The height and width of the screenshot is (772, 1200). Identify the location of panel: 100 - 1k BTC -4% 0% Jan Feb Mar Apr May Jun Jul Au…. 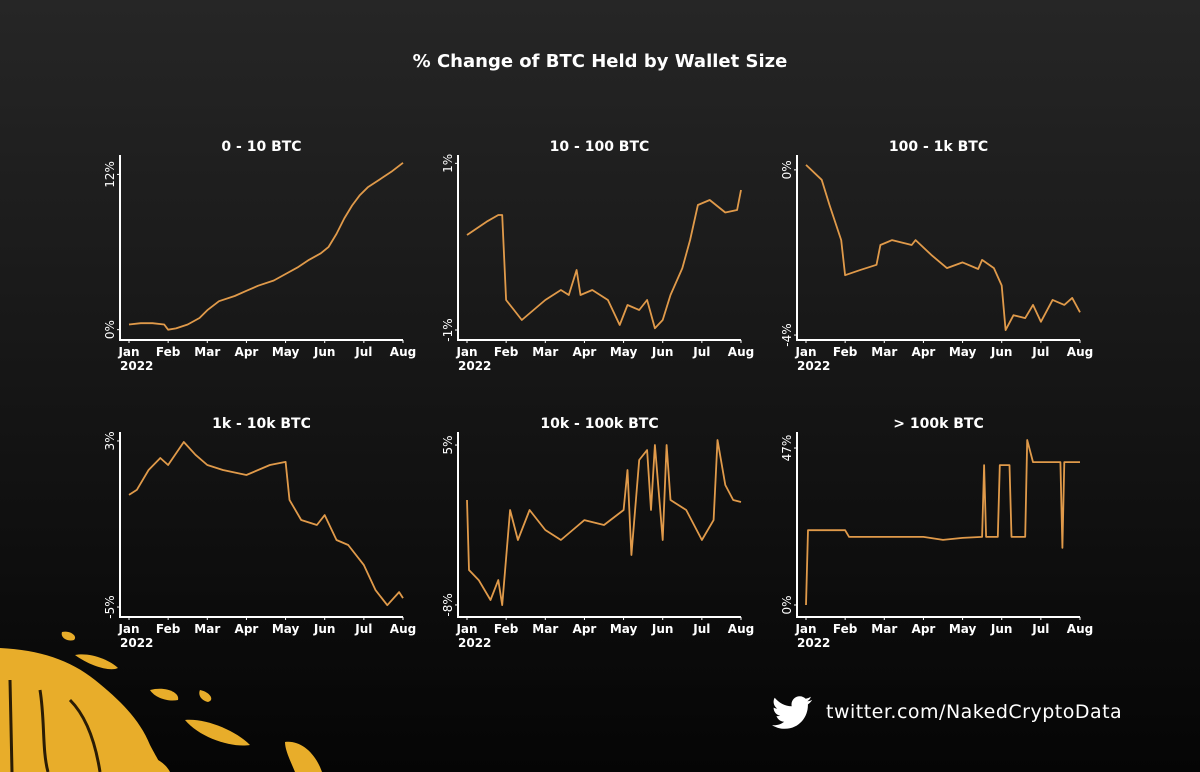
(936, 256).